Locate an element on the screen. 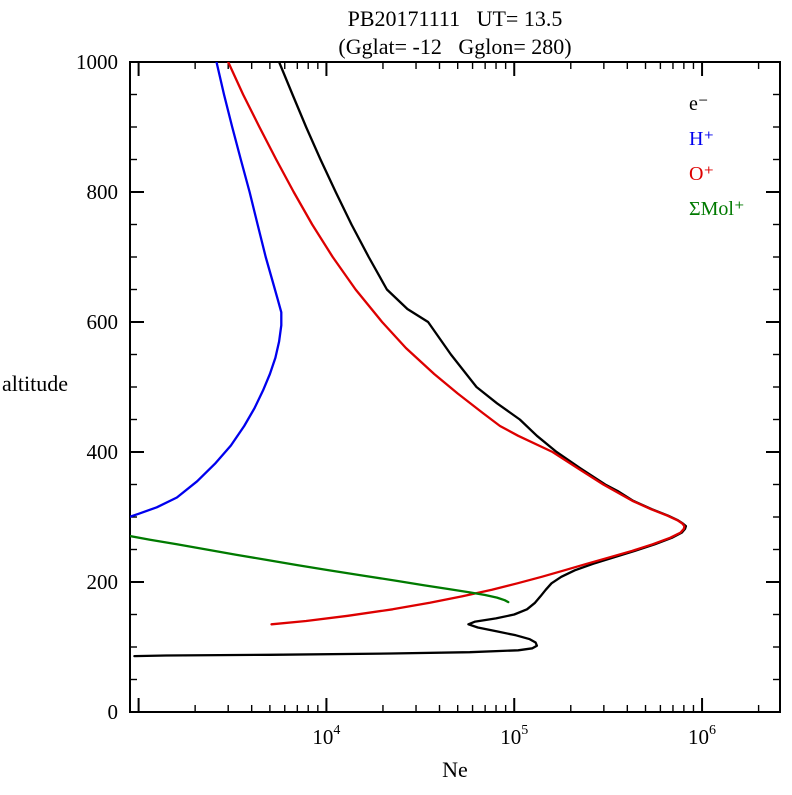 The width and height of the screenshot is (792, 795). x-axis-label: Ne is located at coordinates (455, 769).